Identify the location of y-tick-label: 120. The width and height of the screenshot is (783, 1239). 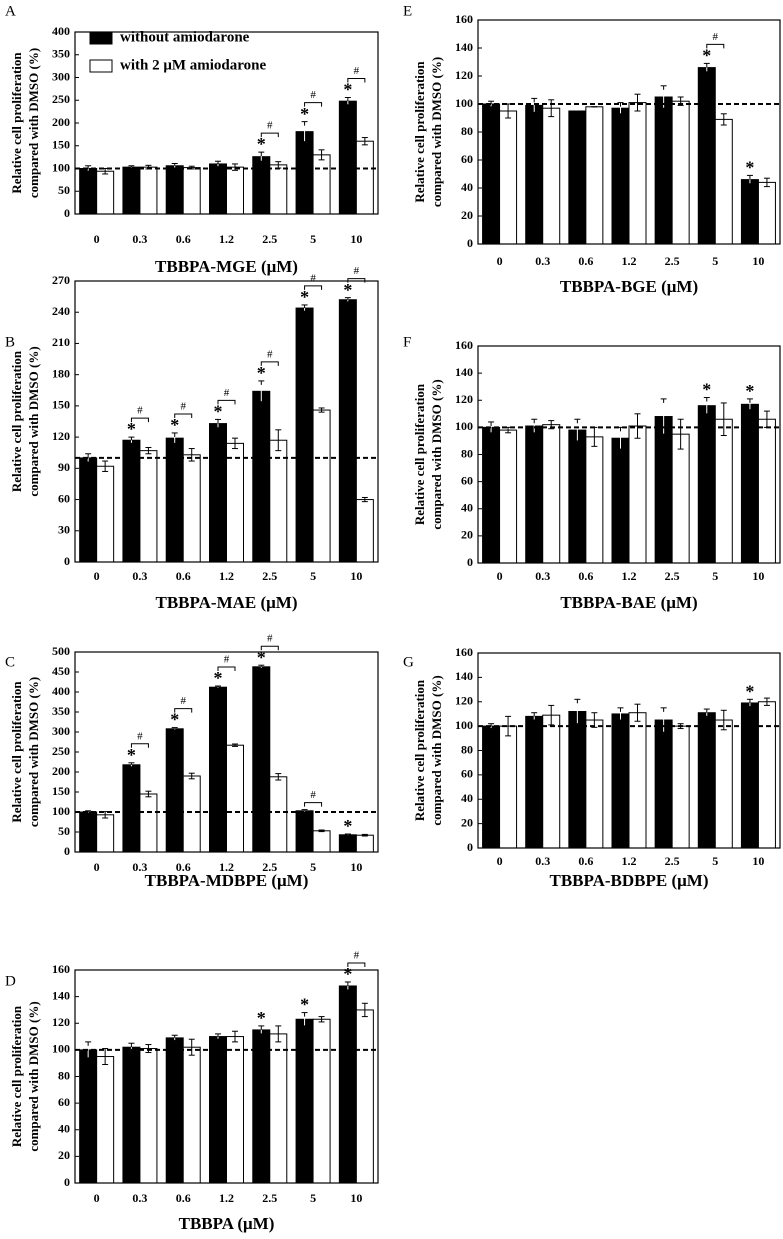
(464, 75).